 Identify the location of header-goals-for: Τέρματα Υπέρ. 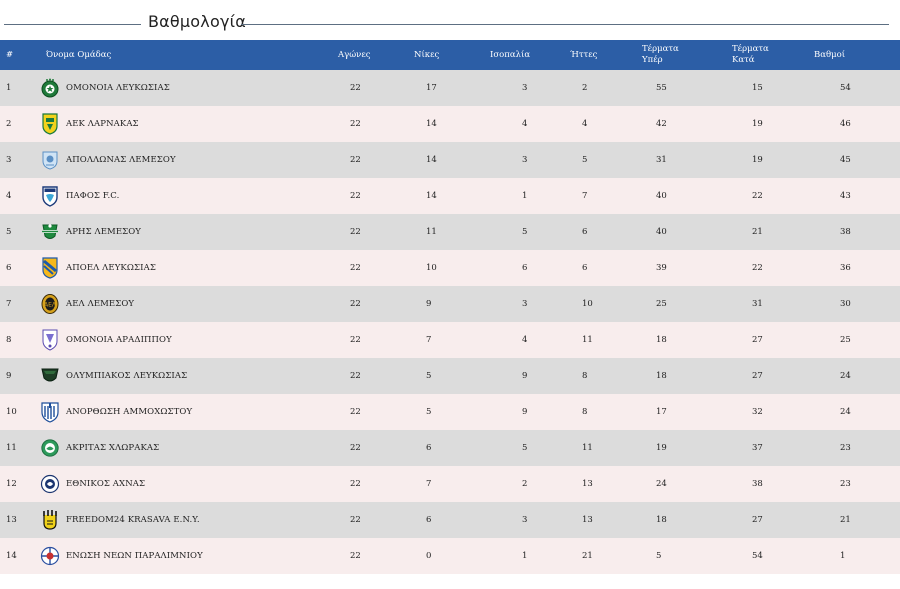
(687, 55).